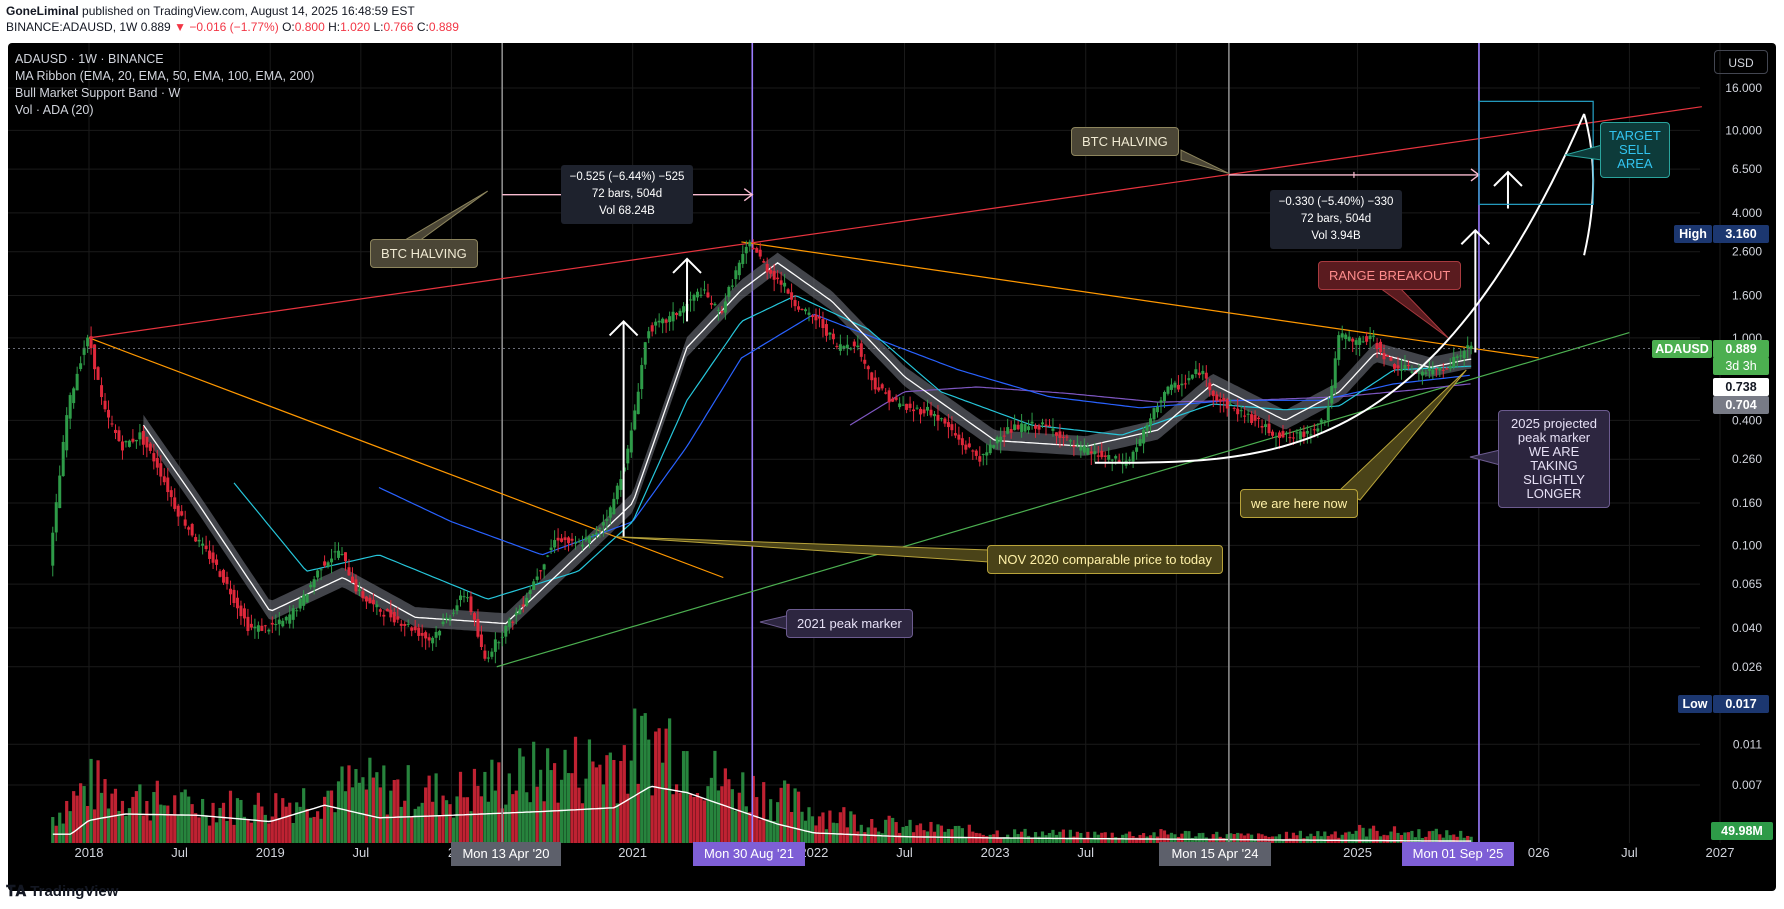  I want to click on btc-halving-label-1: BTC HALVING, so click(424, 253).